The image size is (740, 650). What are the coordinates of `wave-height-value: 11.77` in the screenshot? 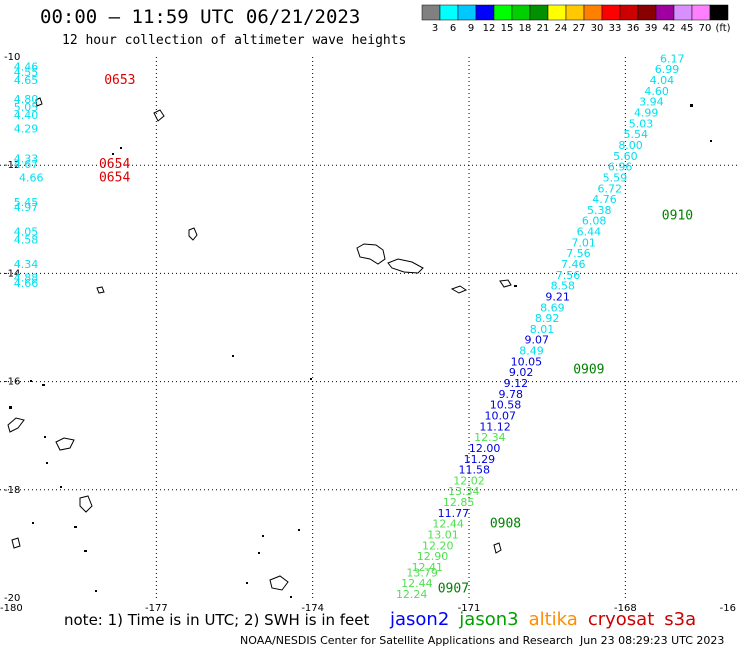 It's located at (454, 513).